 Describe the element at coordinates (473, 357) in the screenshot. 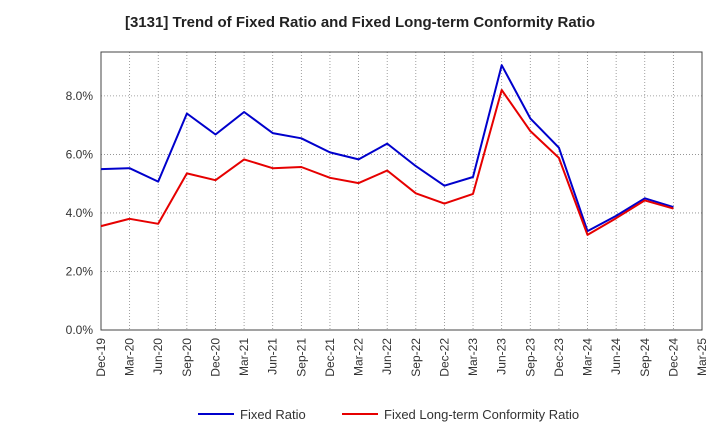

I see `x-tick-label: Mar-23` at that location.